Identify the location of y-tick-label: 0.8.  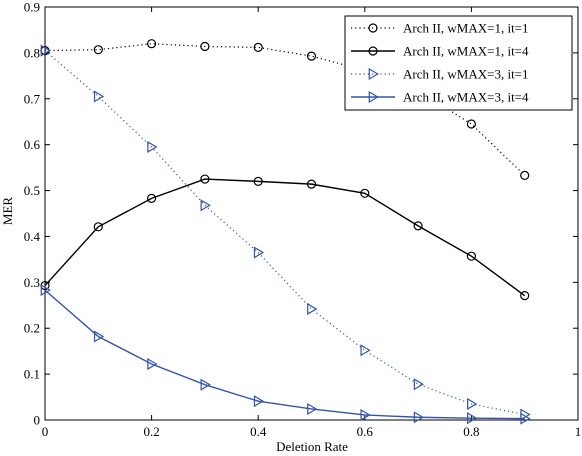
(32, 52).